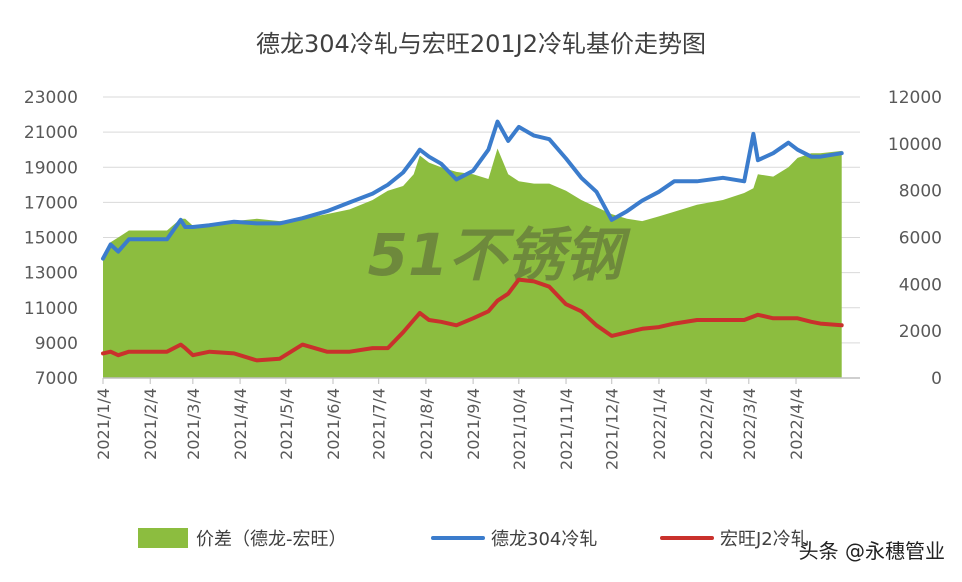 The image size is (962, 582). I want to click on left-tick-label: 7000, so click(56, 379).